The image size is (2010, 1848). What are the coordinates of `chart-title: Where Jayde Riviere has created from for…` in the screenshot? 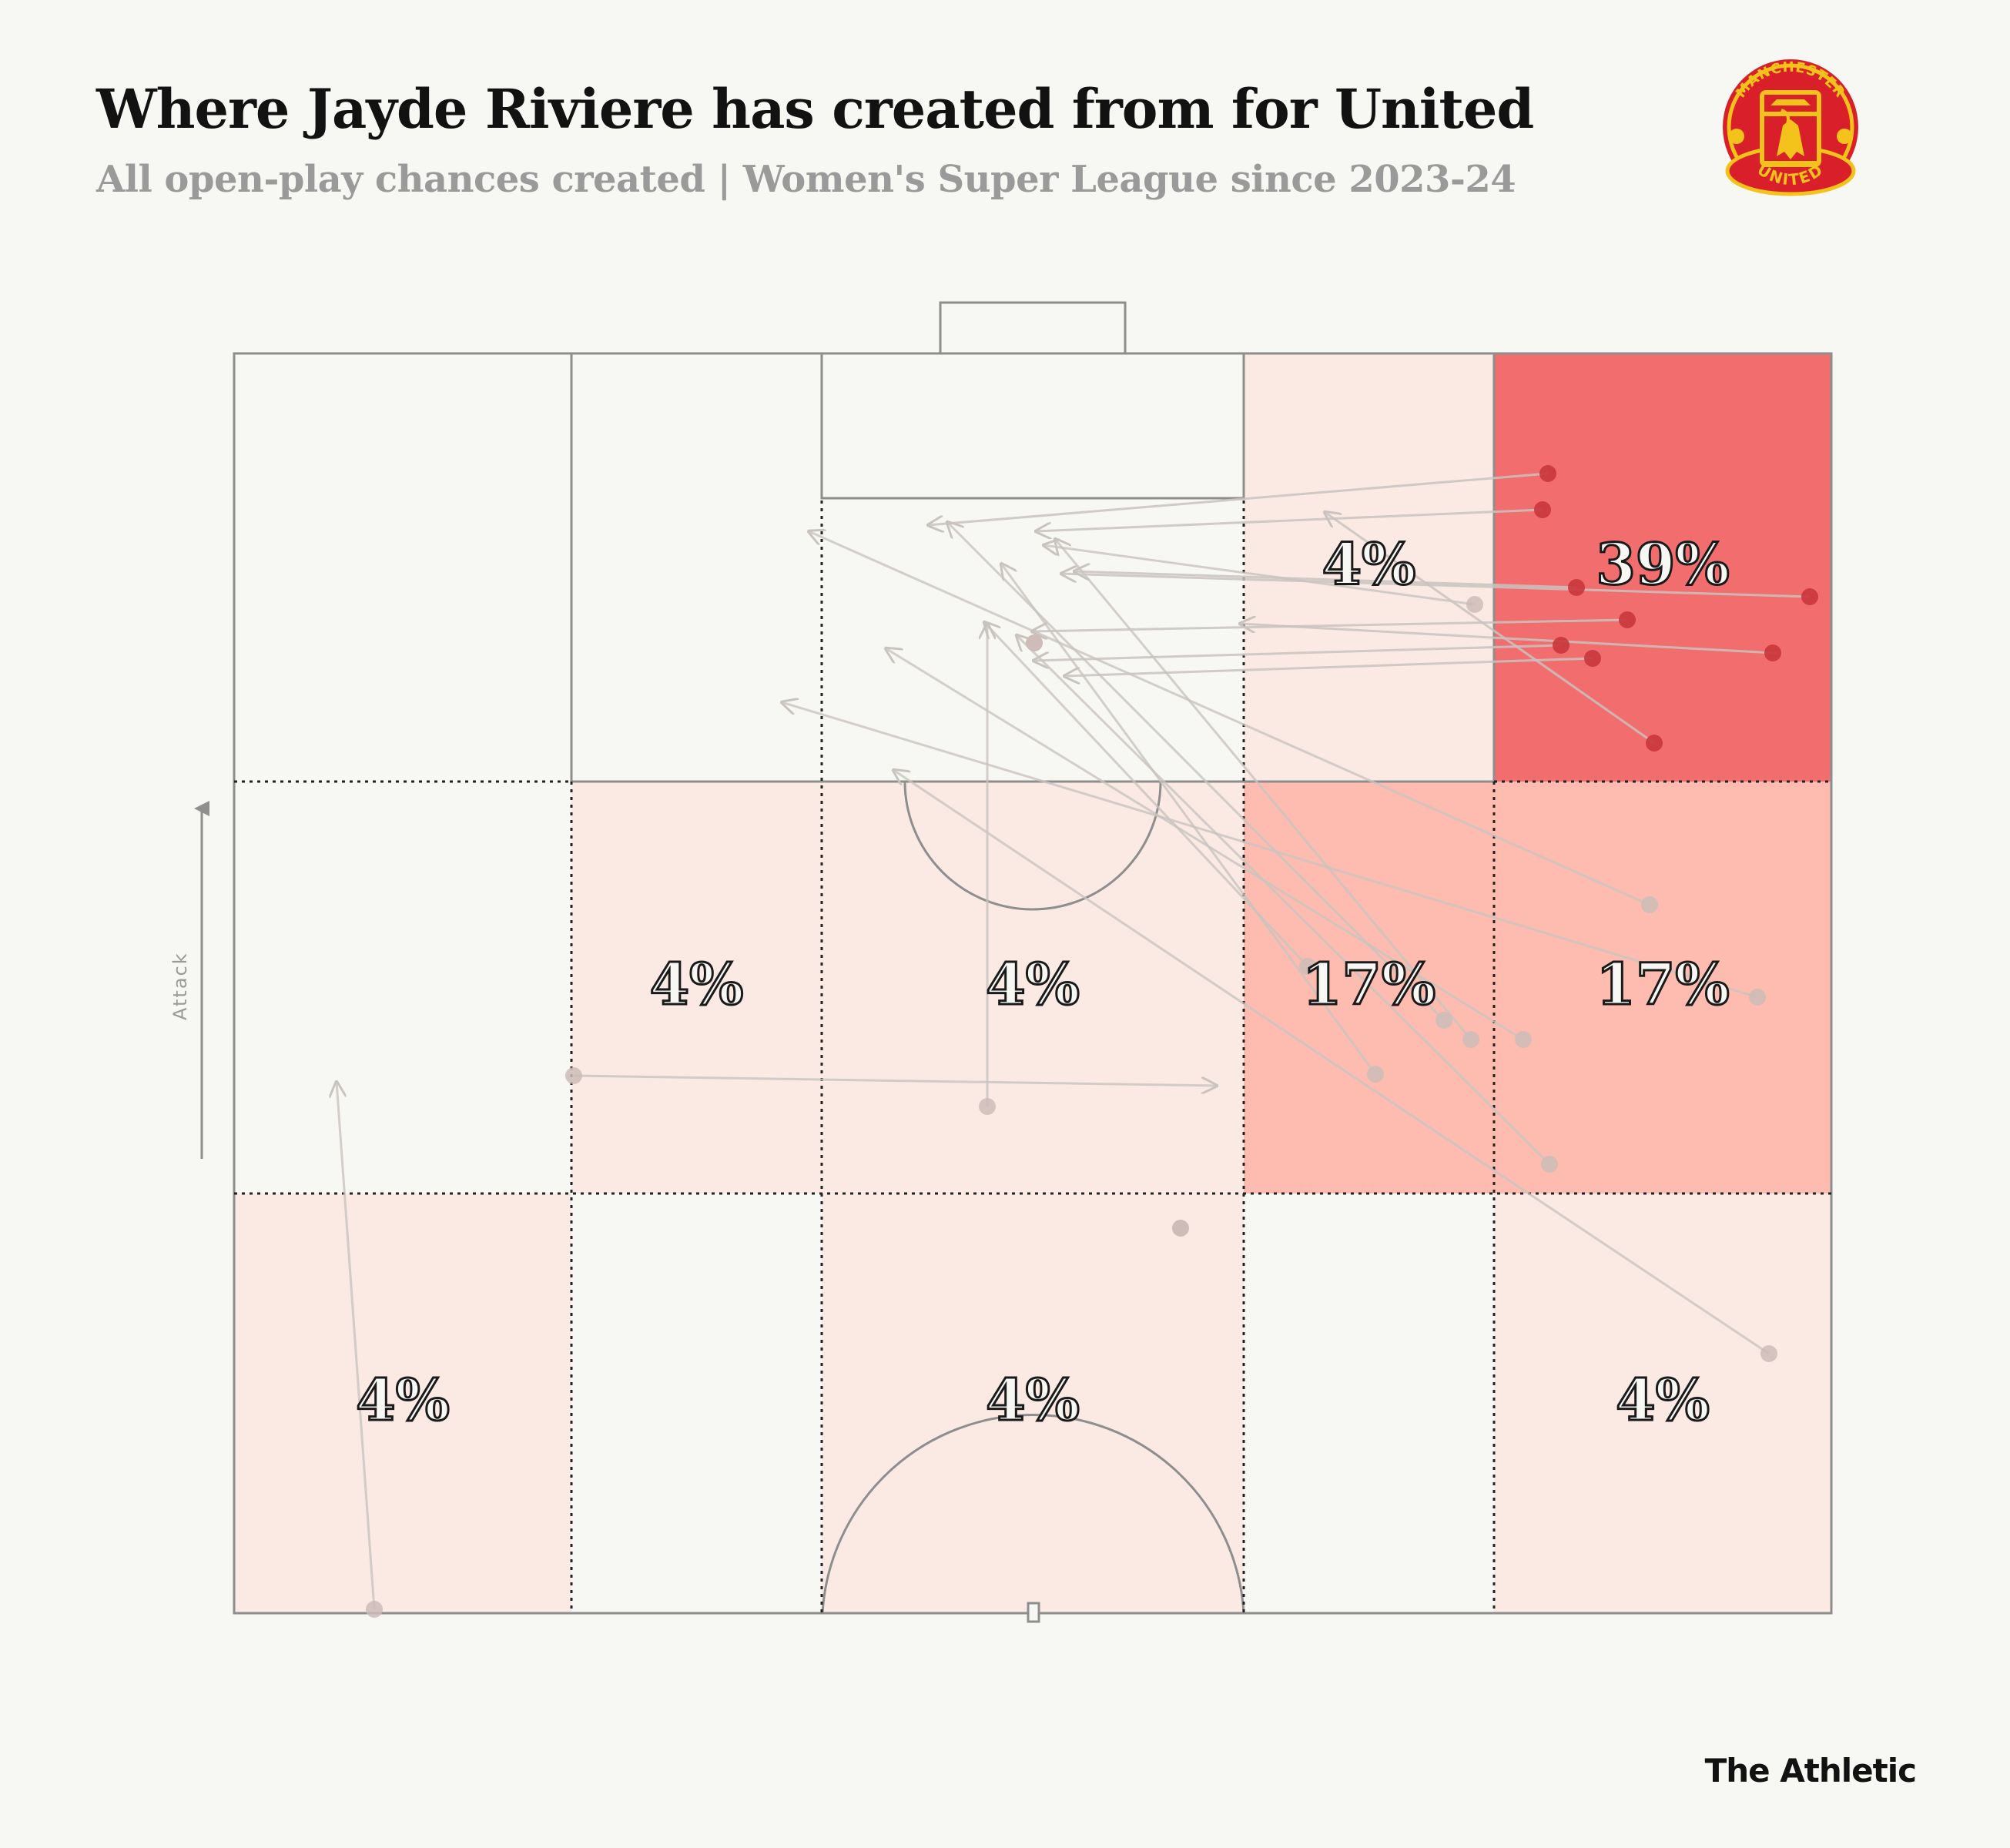 It's located at (815, 109).